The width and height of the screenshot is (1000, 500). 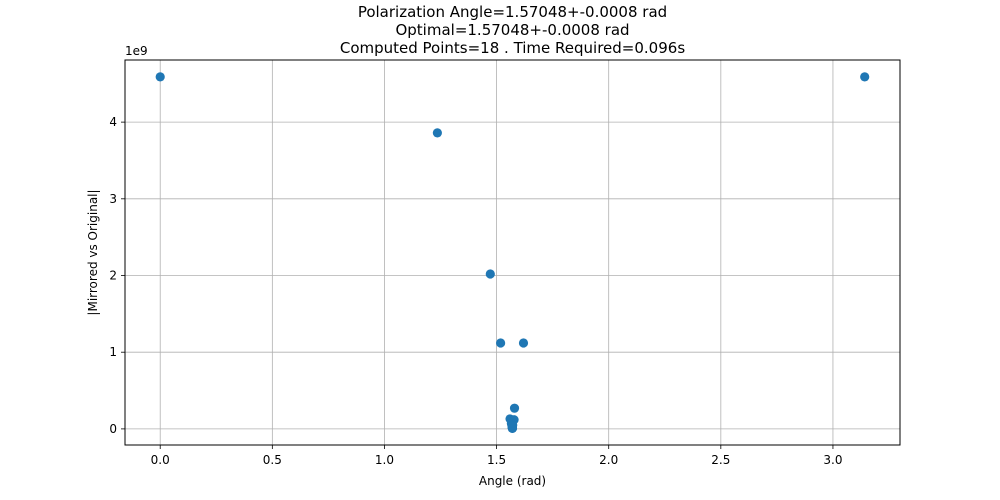 I want to click on y-axis-ticks: 0 1 2 3 4, so click(x=117, y=275).